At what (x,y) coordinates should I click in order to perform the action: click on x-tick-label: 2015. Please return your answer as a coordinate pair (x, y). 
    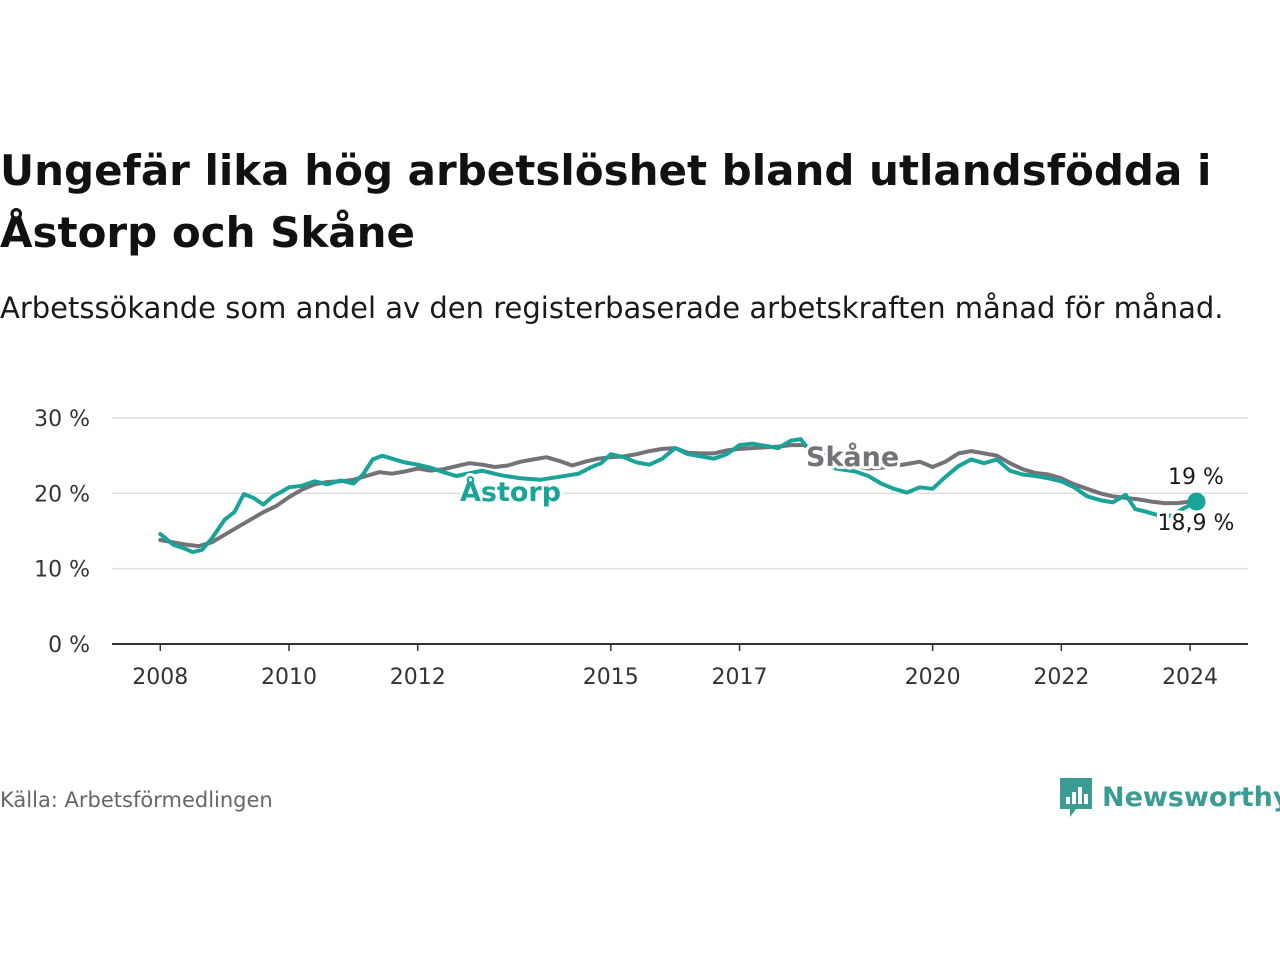
    Looking at the image, I should click on (611, 677).